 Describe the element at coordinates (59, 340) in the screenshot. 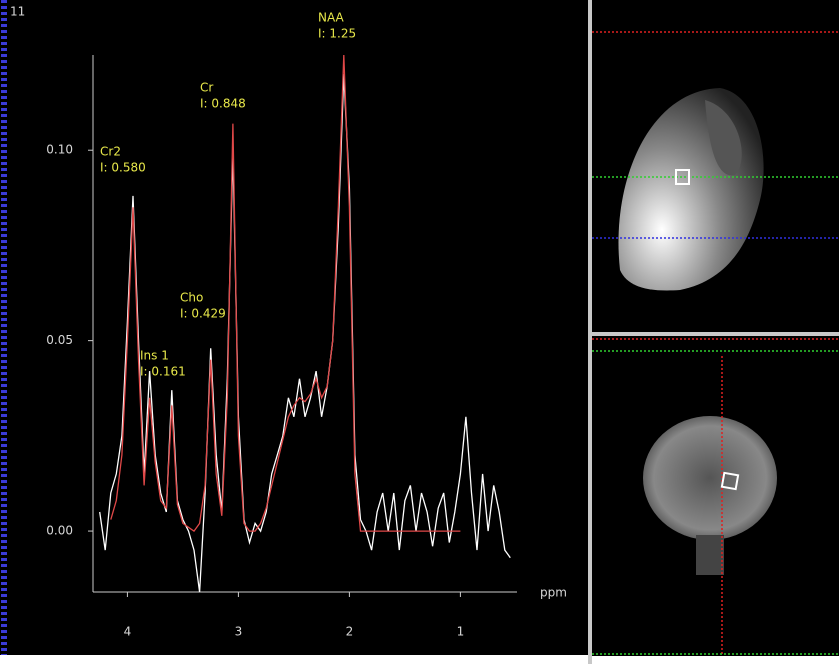

I see `y-tick-label: 0.05` at that location.